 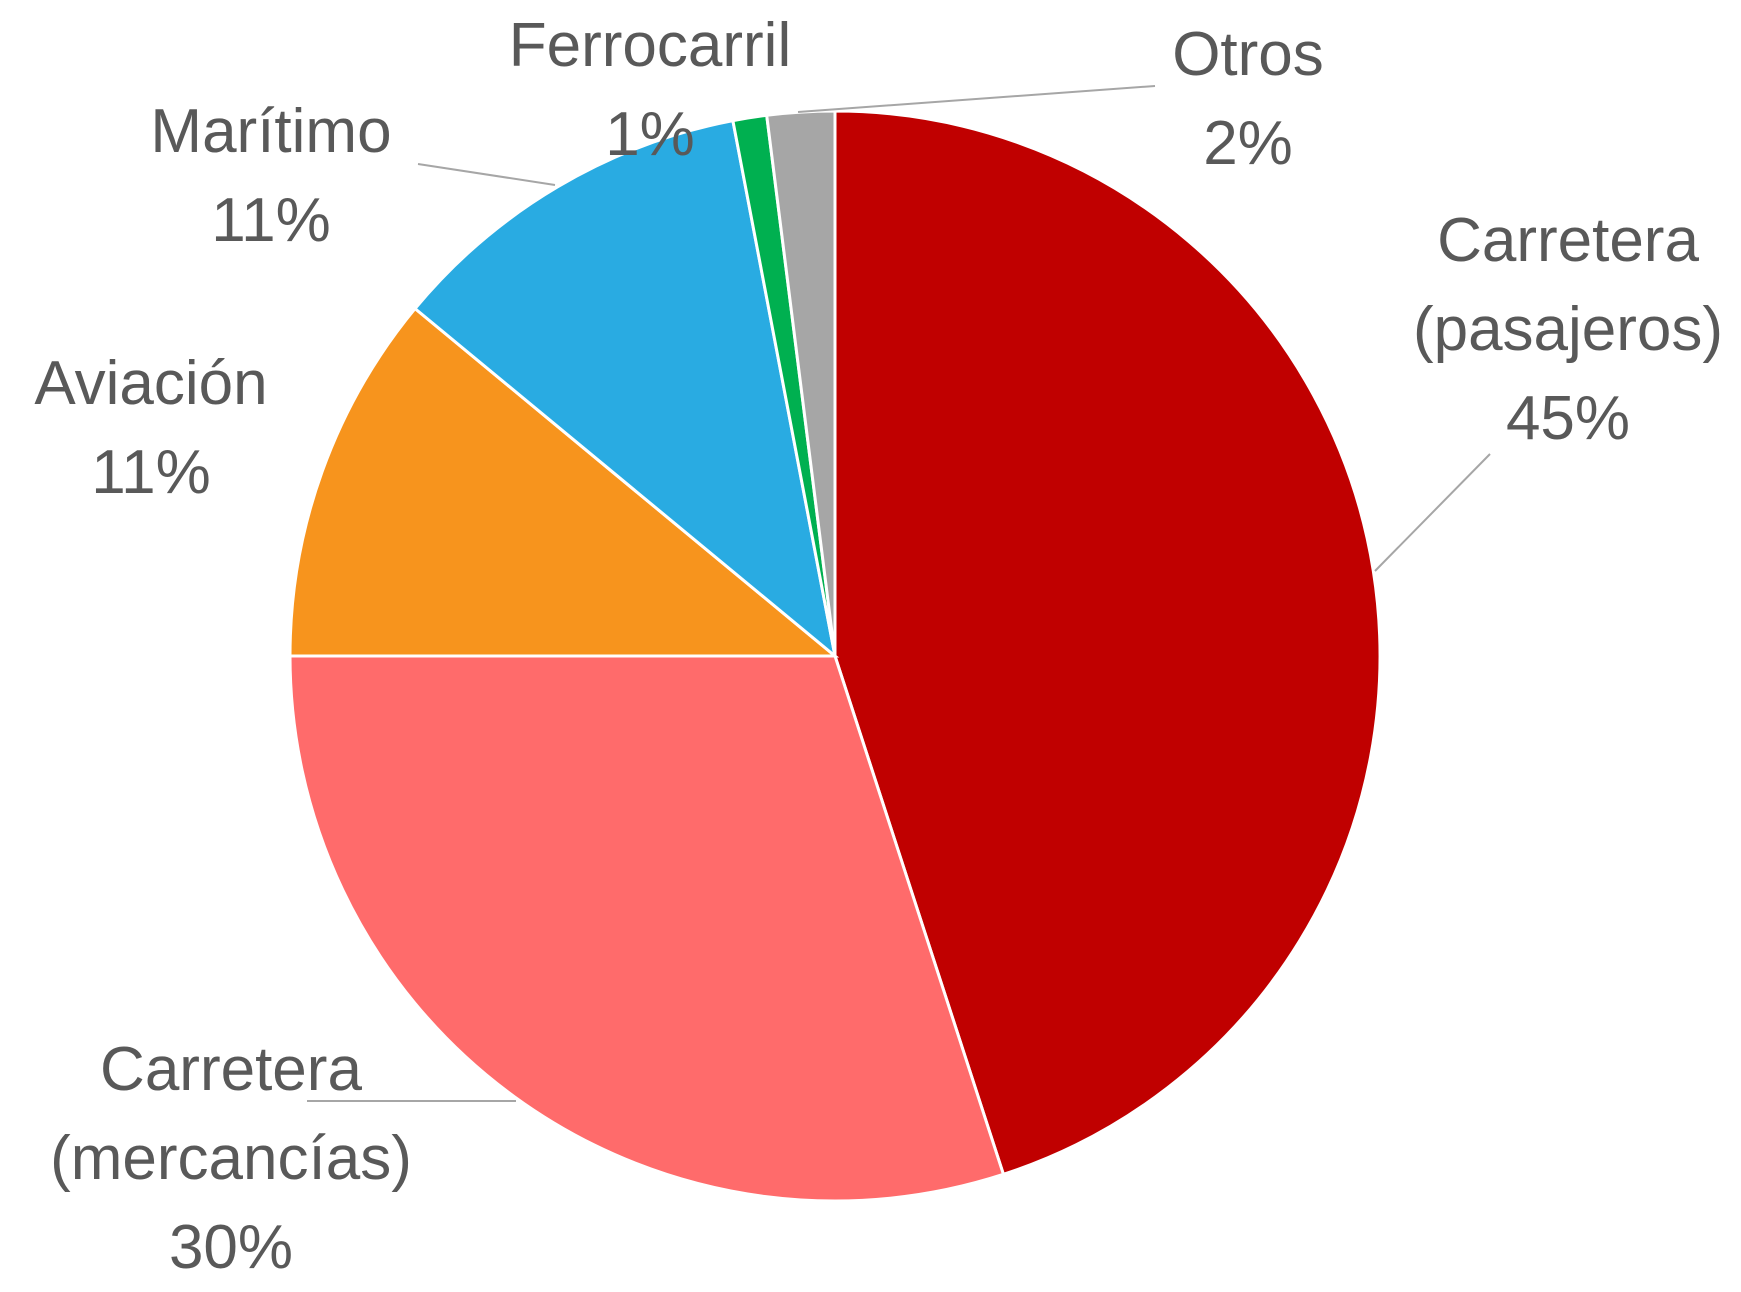 What do you see at coordinates (1248, 54) in the screenshot?
I see `category-label: Otros` at bounding box center [1248, 54].